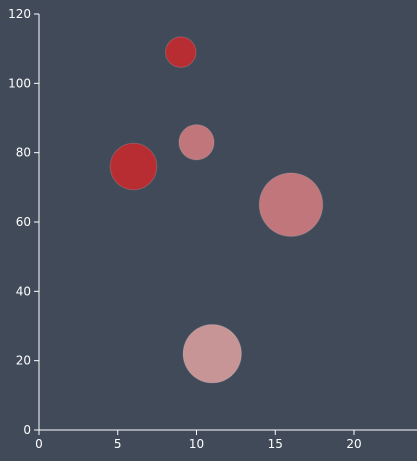  Describe the element at coordinates (27, 430) in the screenshot. I see `y-tick-label: 0` at that location.